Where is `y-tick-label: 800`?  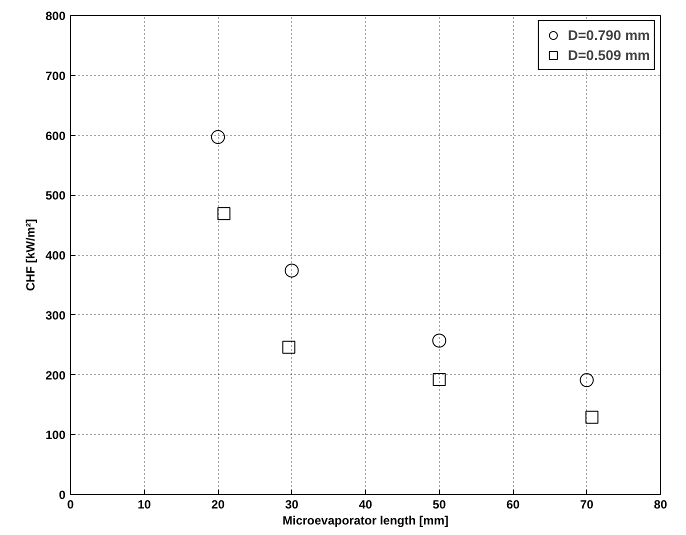
y-tick-label: 800 is located at coordinates (55, 16).